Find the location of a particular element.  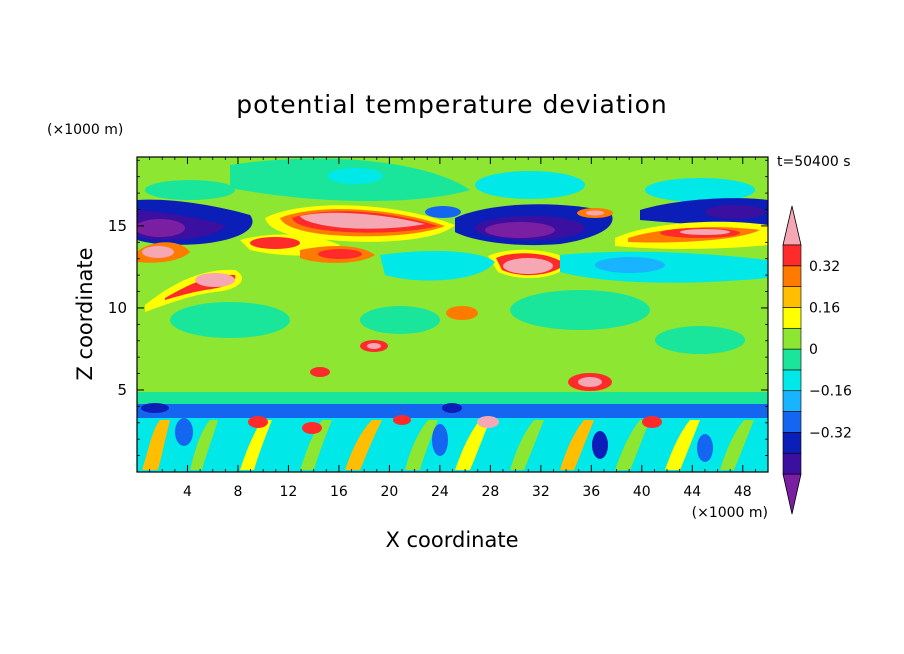

y-tick-label: 15 is located at coordinates (117, 226).